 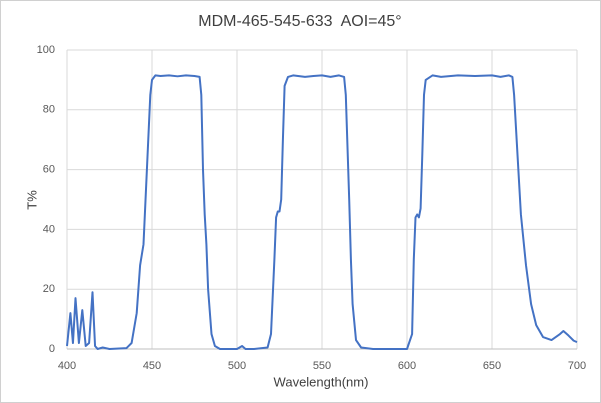 What do you see at coordinates (321, 381) in the screenshot?
I see `x-axis-title: Wavelength(nm)` at bounding box center [321, 381].